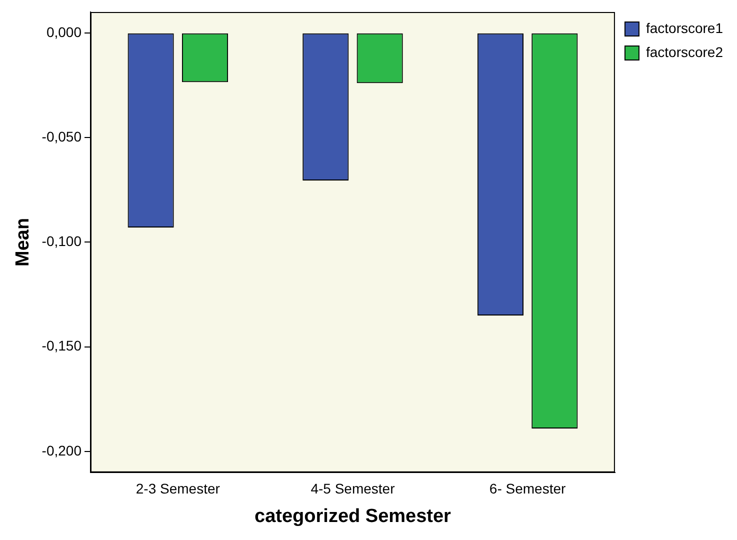 The height and width of the screenshot is (540, 737). Describe the element at coordinates (62, 346) in the screenshot. I see `y-tick-label: -0,150` at that location.